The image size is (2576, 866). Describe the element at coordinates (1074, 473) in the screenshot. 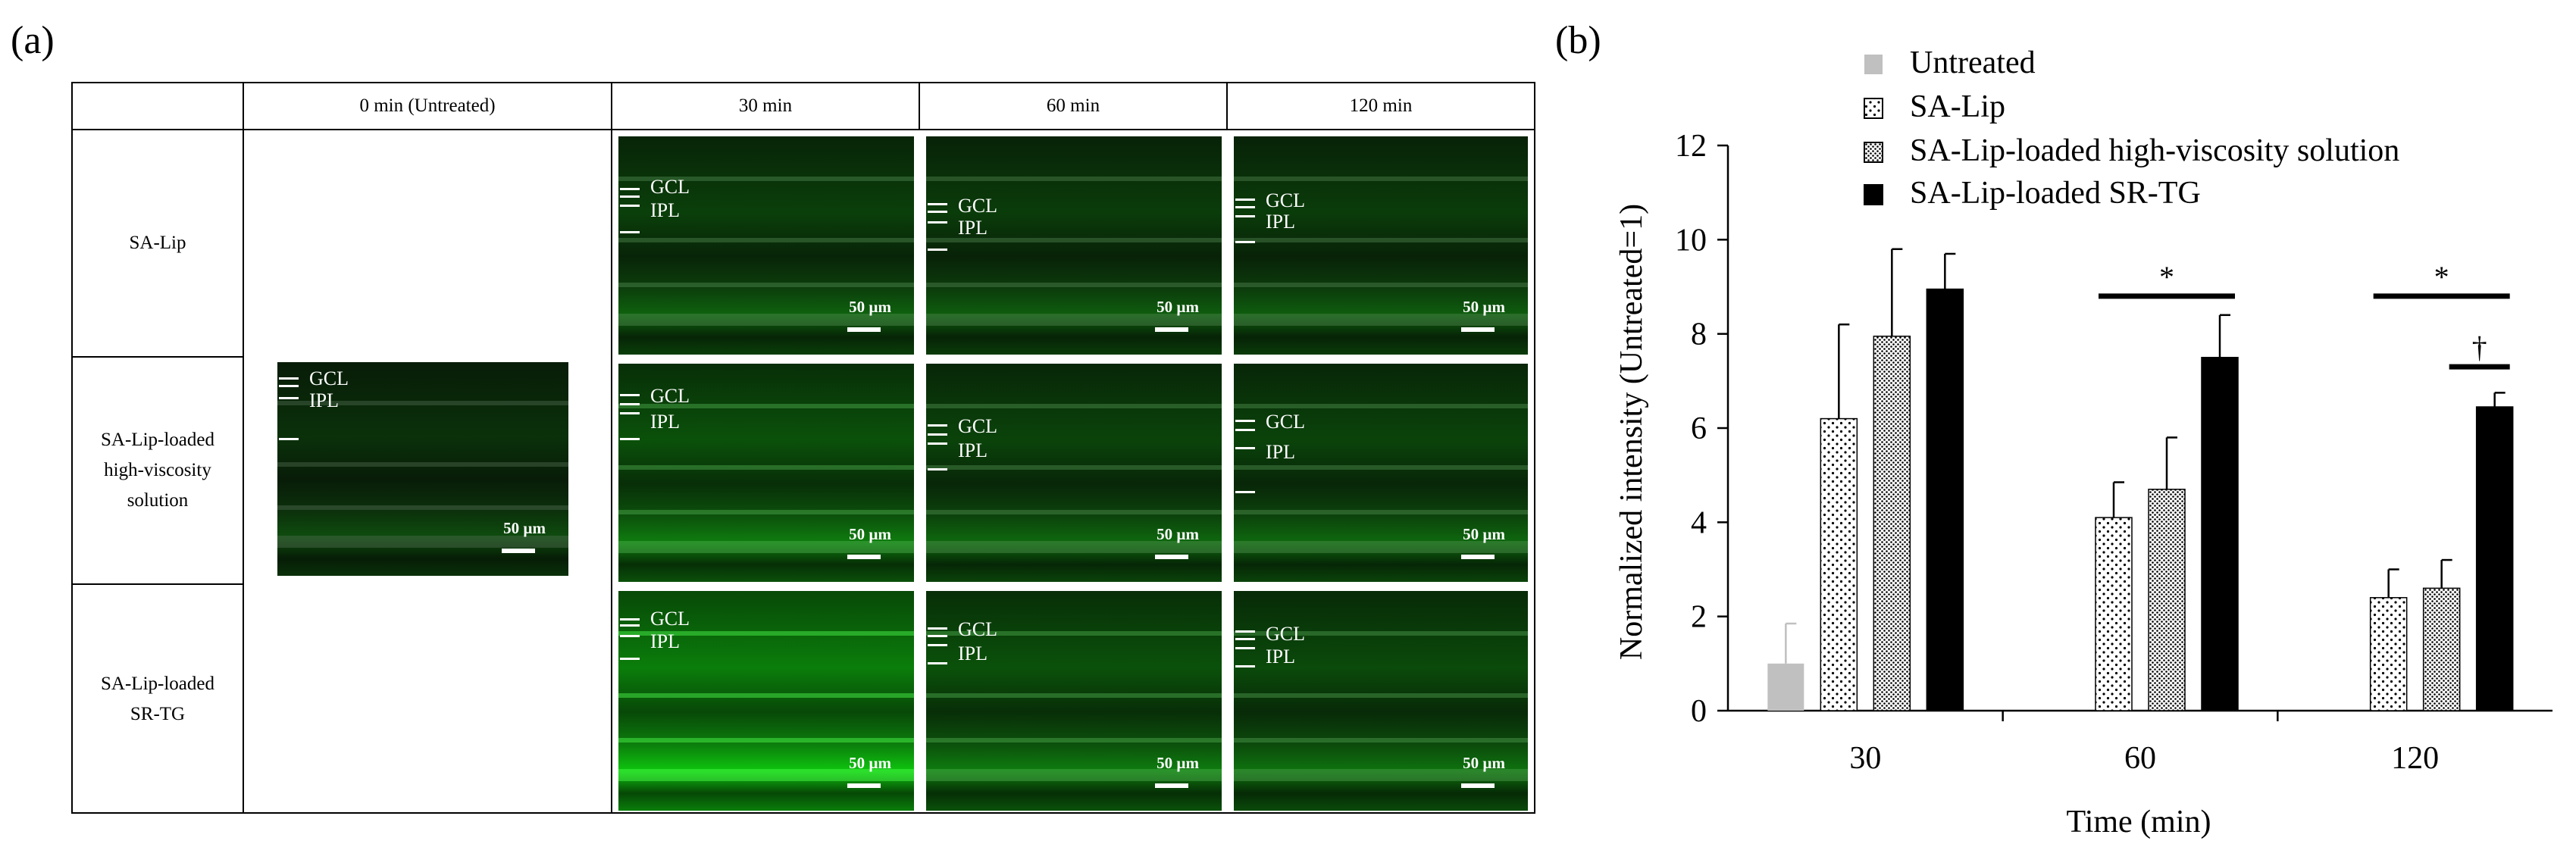

I see `micrograph-hv-60: GCL IPL 50 µm` at that location.